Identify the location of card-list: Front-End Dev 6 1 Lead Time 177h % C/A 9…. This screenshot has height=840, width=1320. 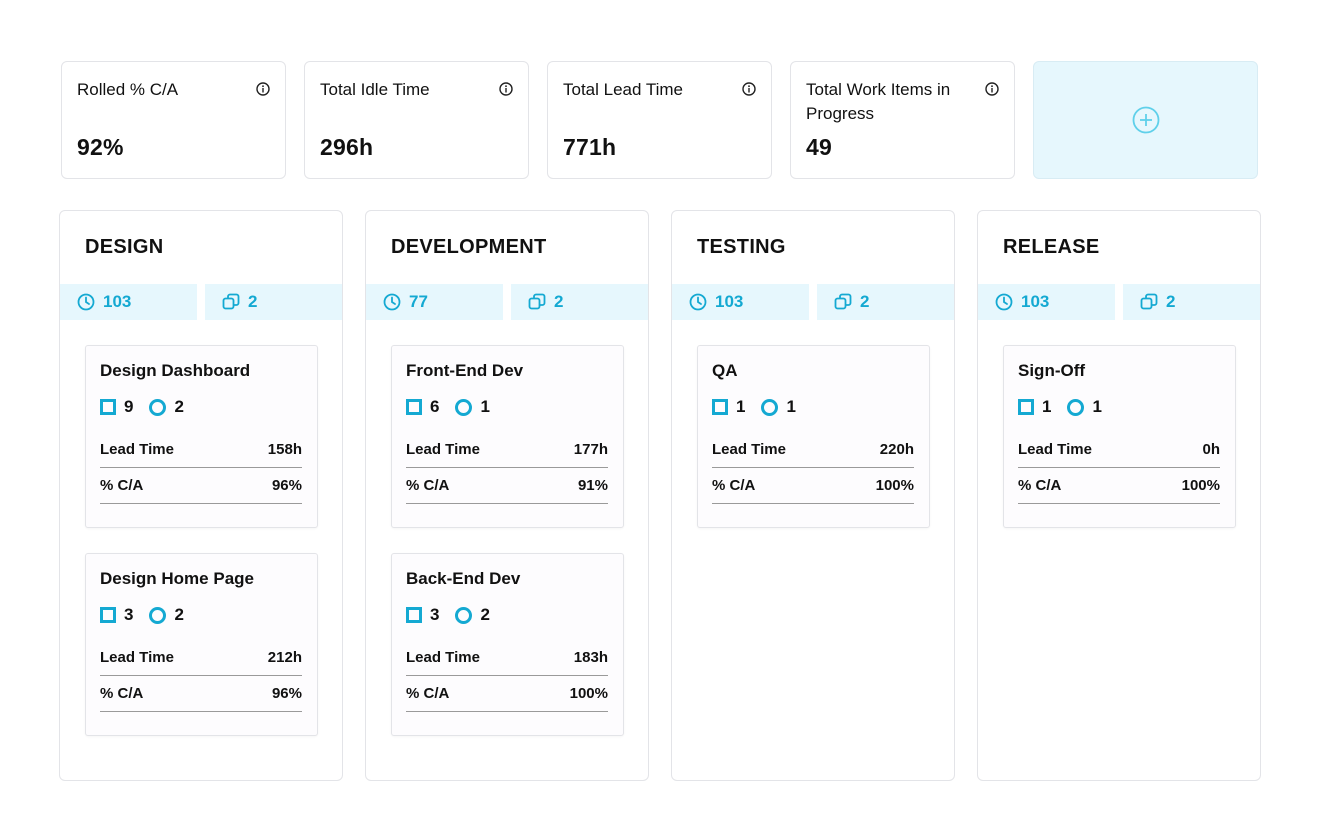
(507, 553).